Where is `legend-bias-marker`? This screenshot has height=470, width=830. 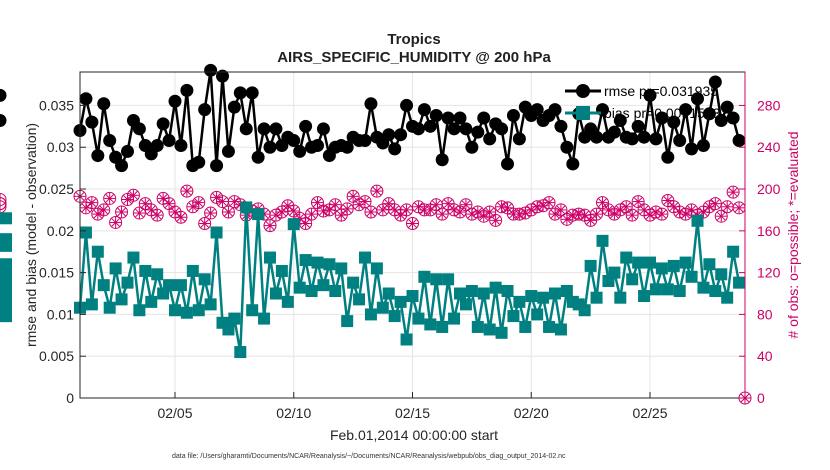 legend-bias-marker is located at coordinates (583, 113).